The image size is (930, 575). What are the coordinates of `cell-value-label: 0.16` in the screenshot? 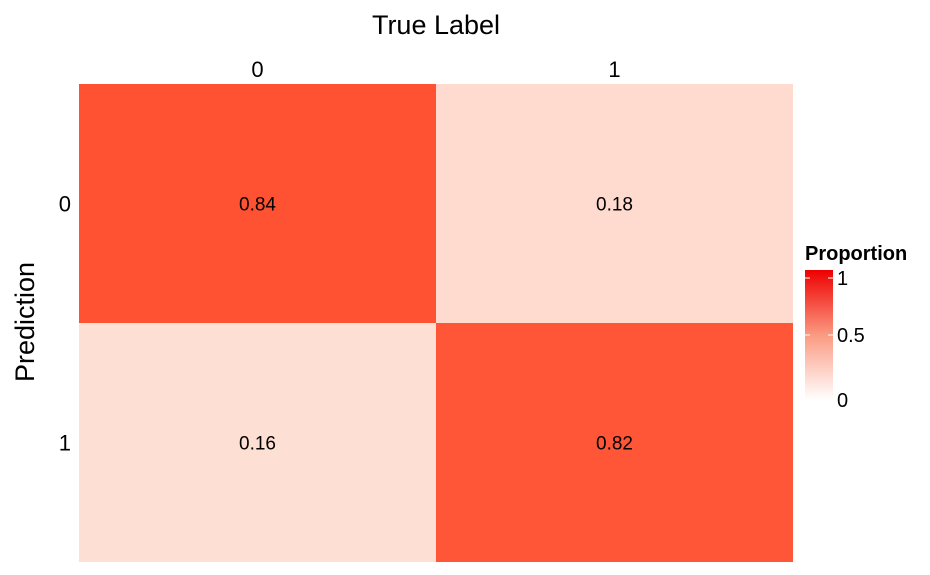 It's located at (257, 444).